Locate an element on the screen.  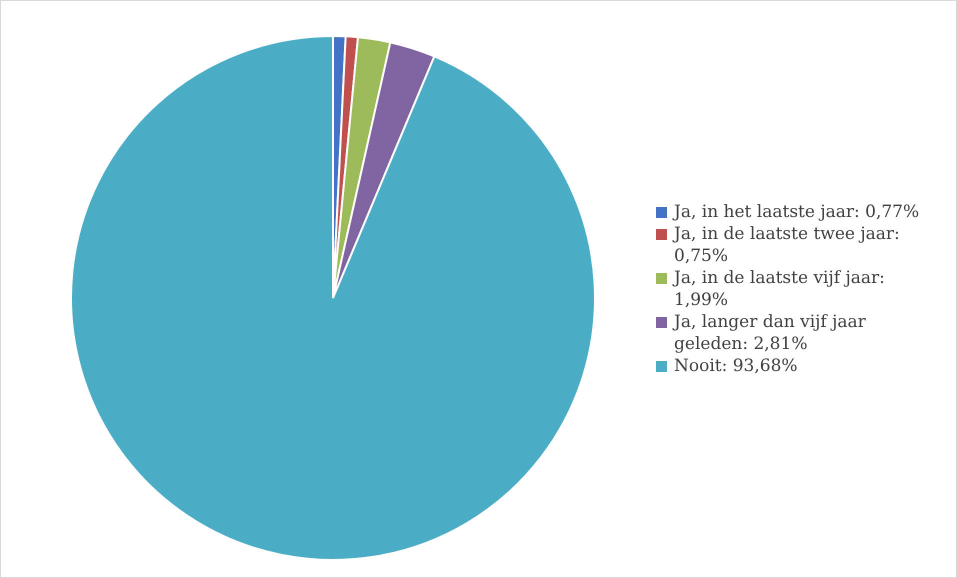
legend-label: Ja, in de laatste vijf jaar: 1,99% is located at coordinates (780, 289).